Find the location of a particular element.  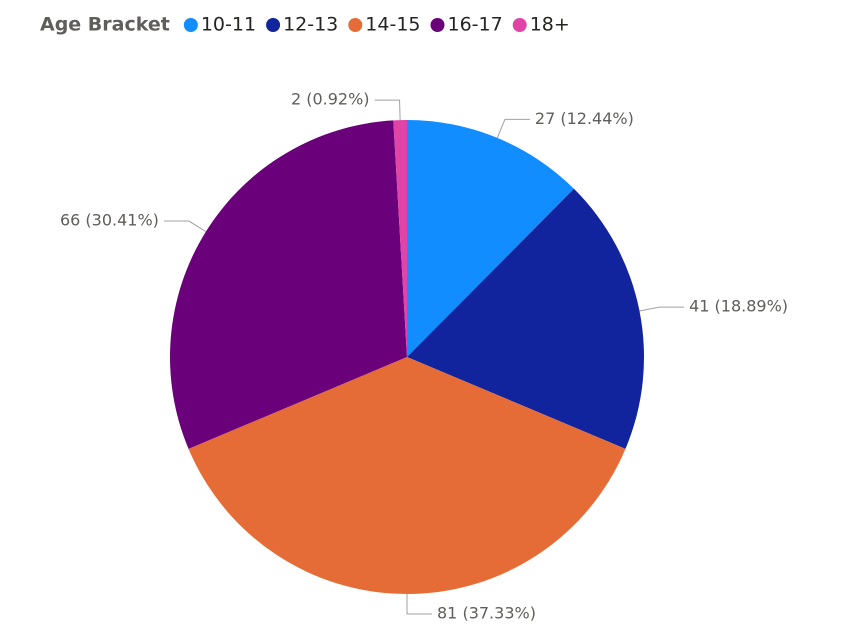

data-label: 41 (18.89%) is located at coordinates (738, 306).